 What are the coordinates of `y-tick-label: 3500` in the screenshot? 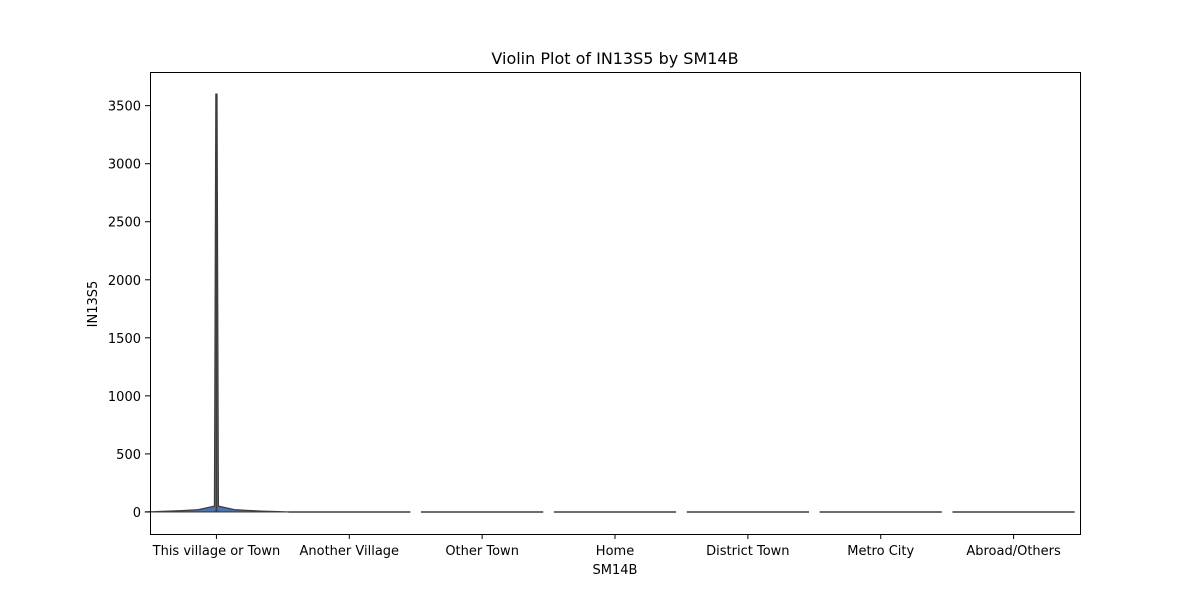 It's located at (124, 107).